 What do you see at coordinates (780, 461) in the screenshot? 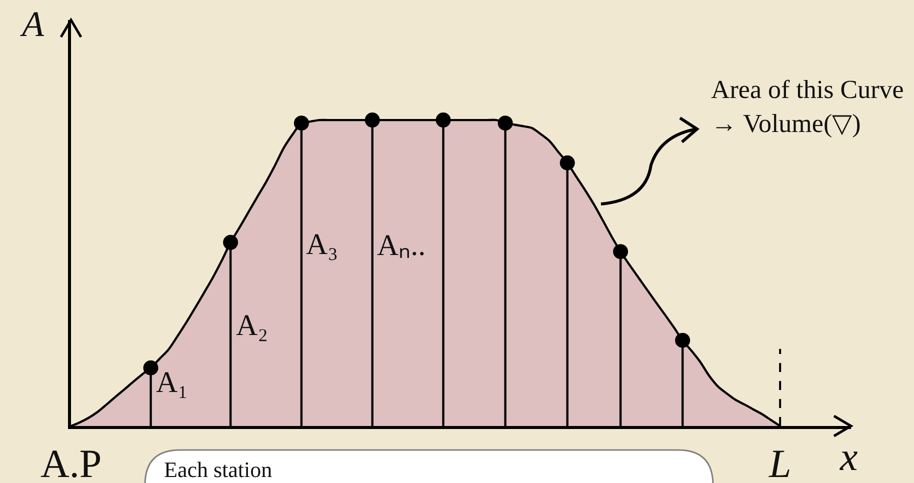
I see `x-tick-label: L` at bounding box center [780, 461].